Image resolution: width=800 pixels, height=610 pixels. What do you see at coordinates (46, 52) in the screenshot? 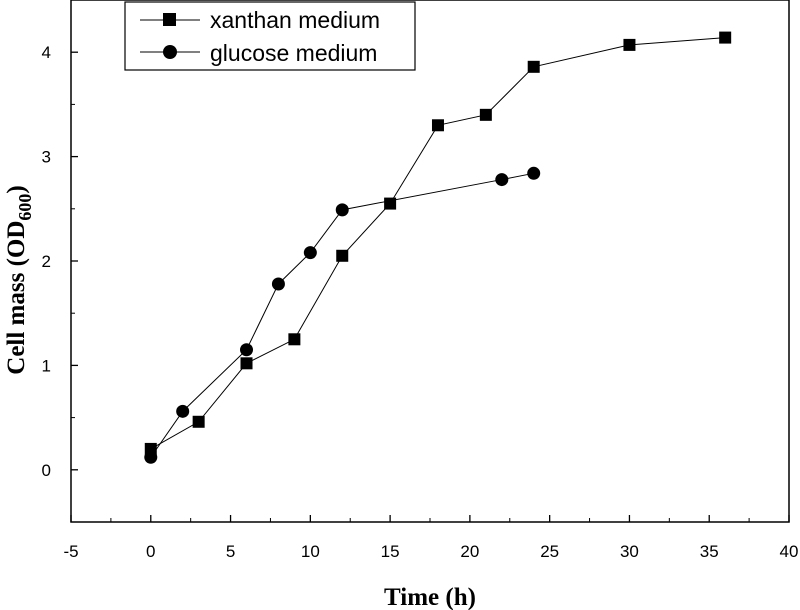
I see `y-tick-label: 4` at bounding box center [46, 52].